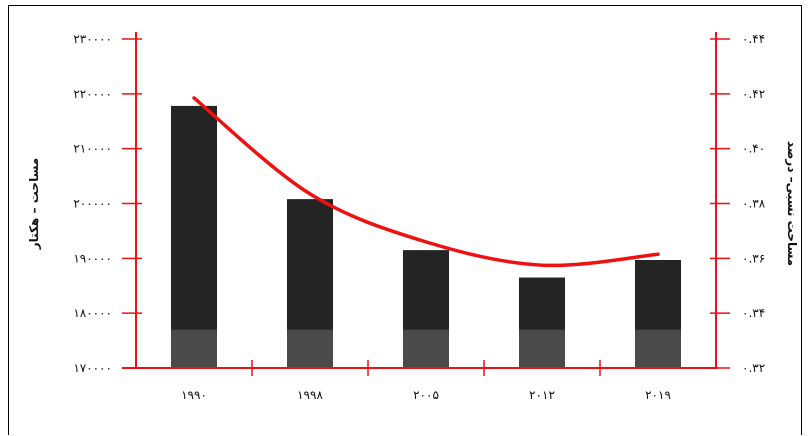 The height and width of the screenshot is (436, 808). What do you see at coordinates (92, 204) in the screenshot?
I see `left-y-tick-label: ۲۰۰۰۰۰` at bounding box center [92, 204].